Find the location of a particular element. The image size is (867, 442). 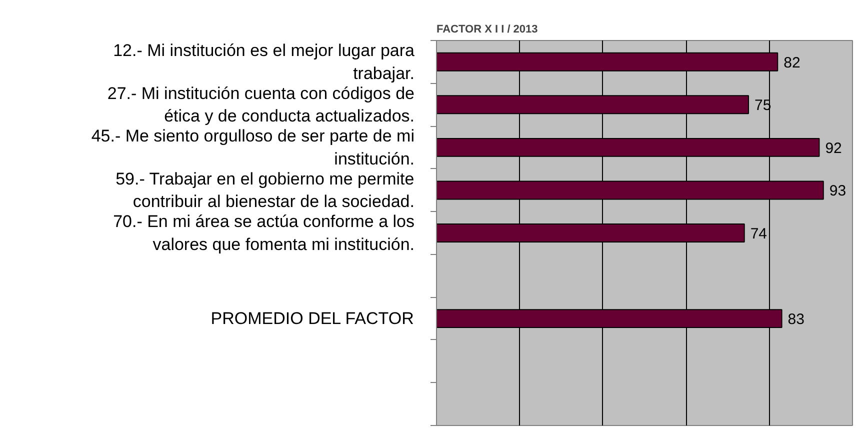

y-tick-label: PROMEDIO DEL FACTOR is located at coordinates (312, 318).